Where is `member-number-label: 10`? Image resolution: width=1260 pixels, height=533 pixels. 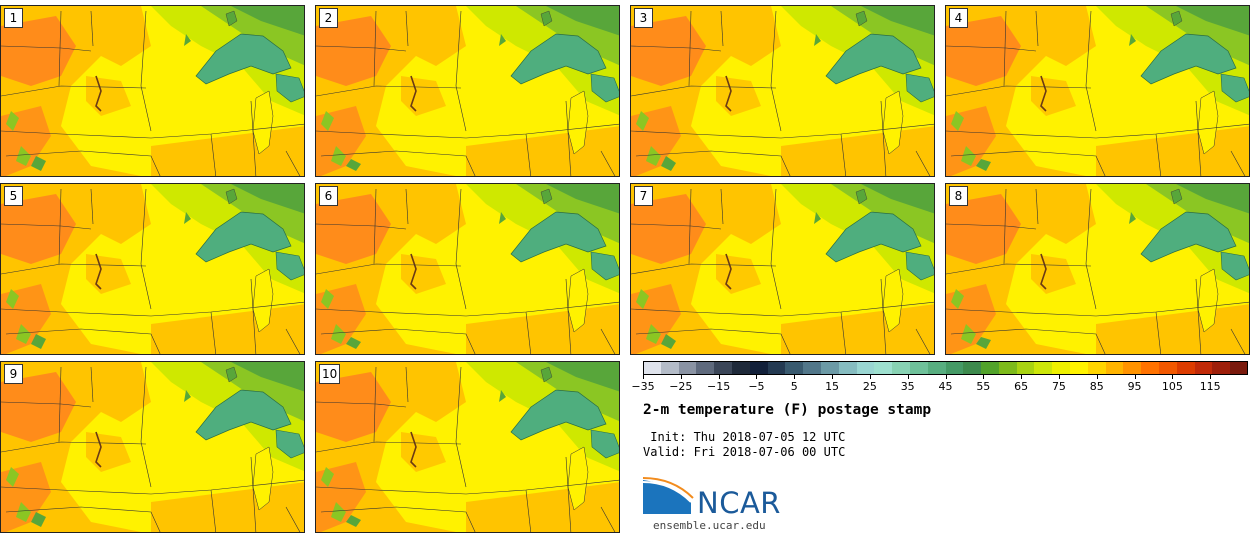
member-number-label: 10 is located at coordinates (330, 374).